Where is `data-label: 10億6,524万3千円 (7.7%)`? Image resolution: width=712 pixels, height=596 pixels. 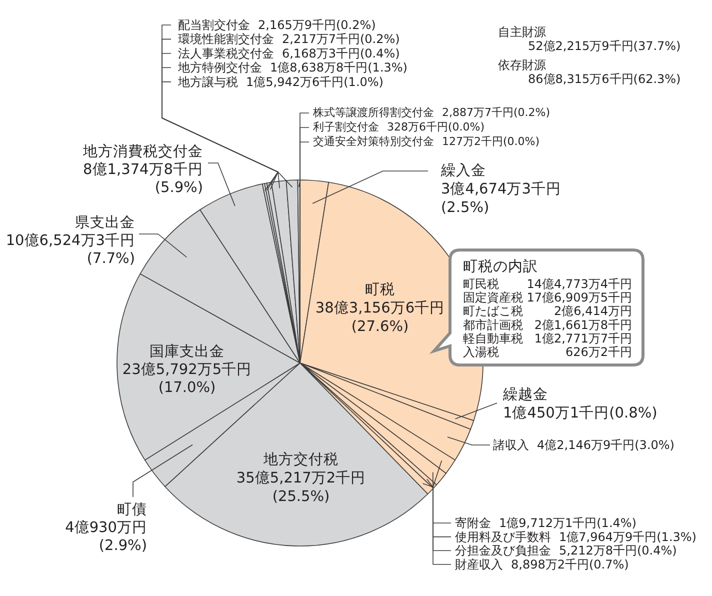 data-label: 10億6,524万3千円 (7.7%) is located at coordinates (70, 249).